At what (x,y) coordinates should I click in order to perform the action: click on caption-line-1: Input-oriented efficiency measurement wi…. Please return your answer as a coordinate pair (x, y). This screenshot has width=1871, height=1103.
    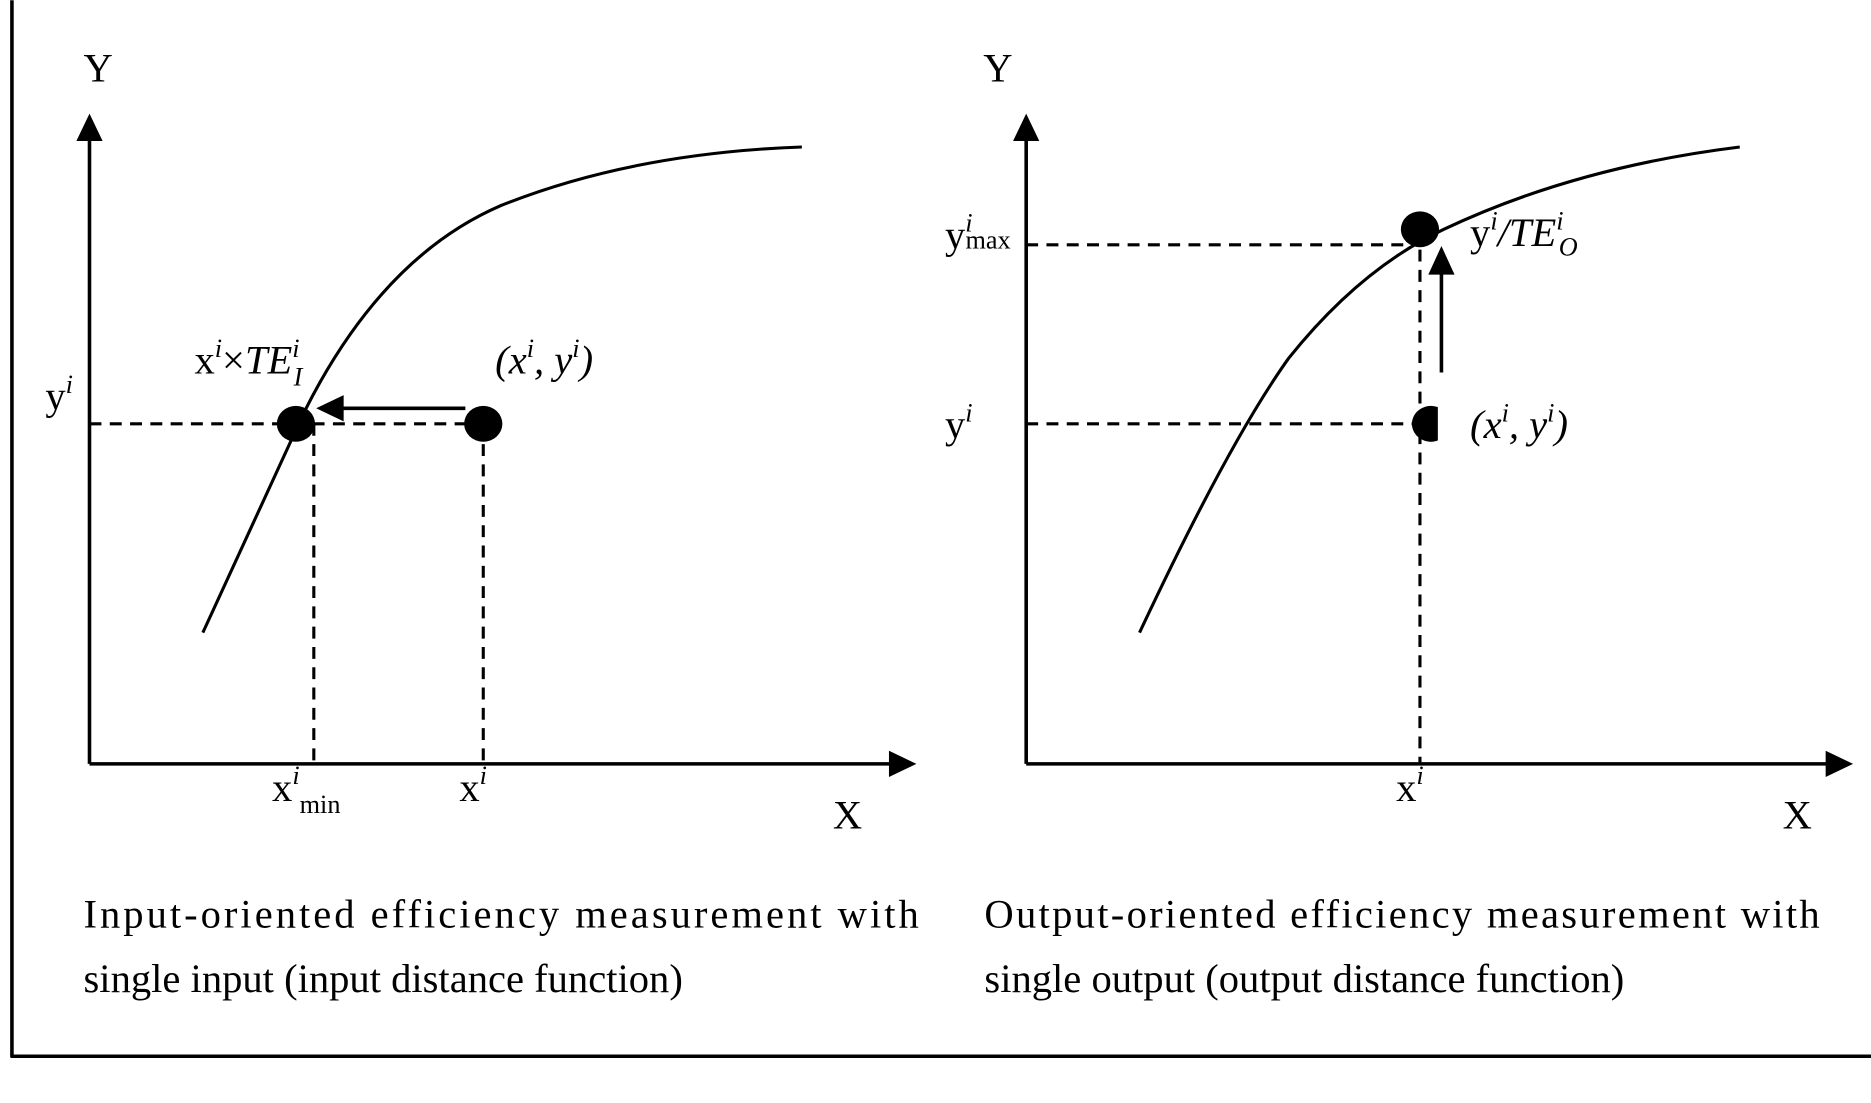
    Looking at the image, I should click on (501, 913).